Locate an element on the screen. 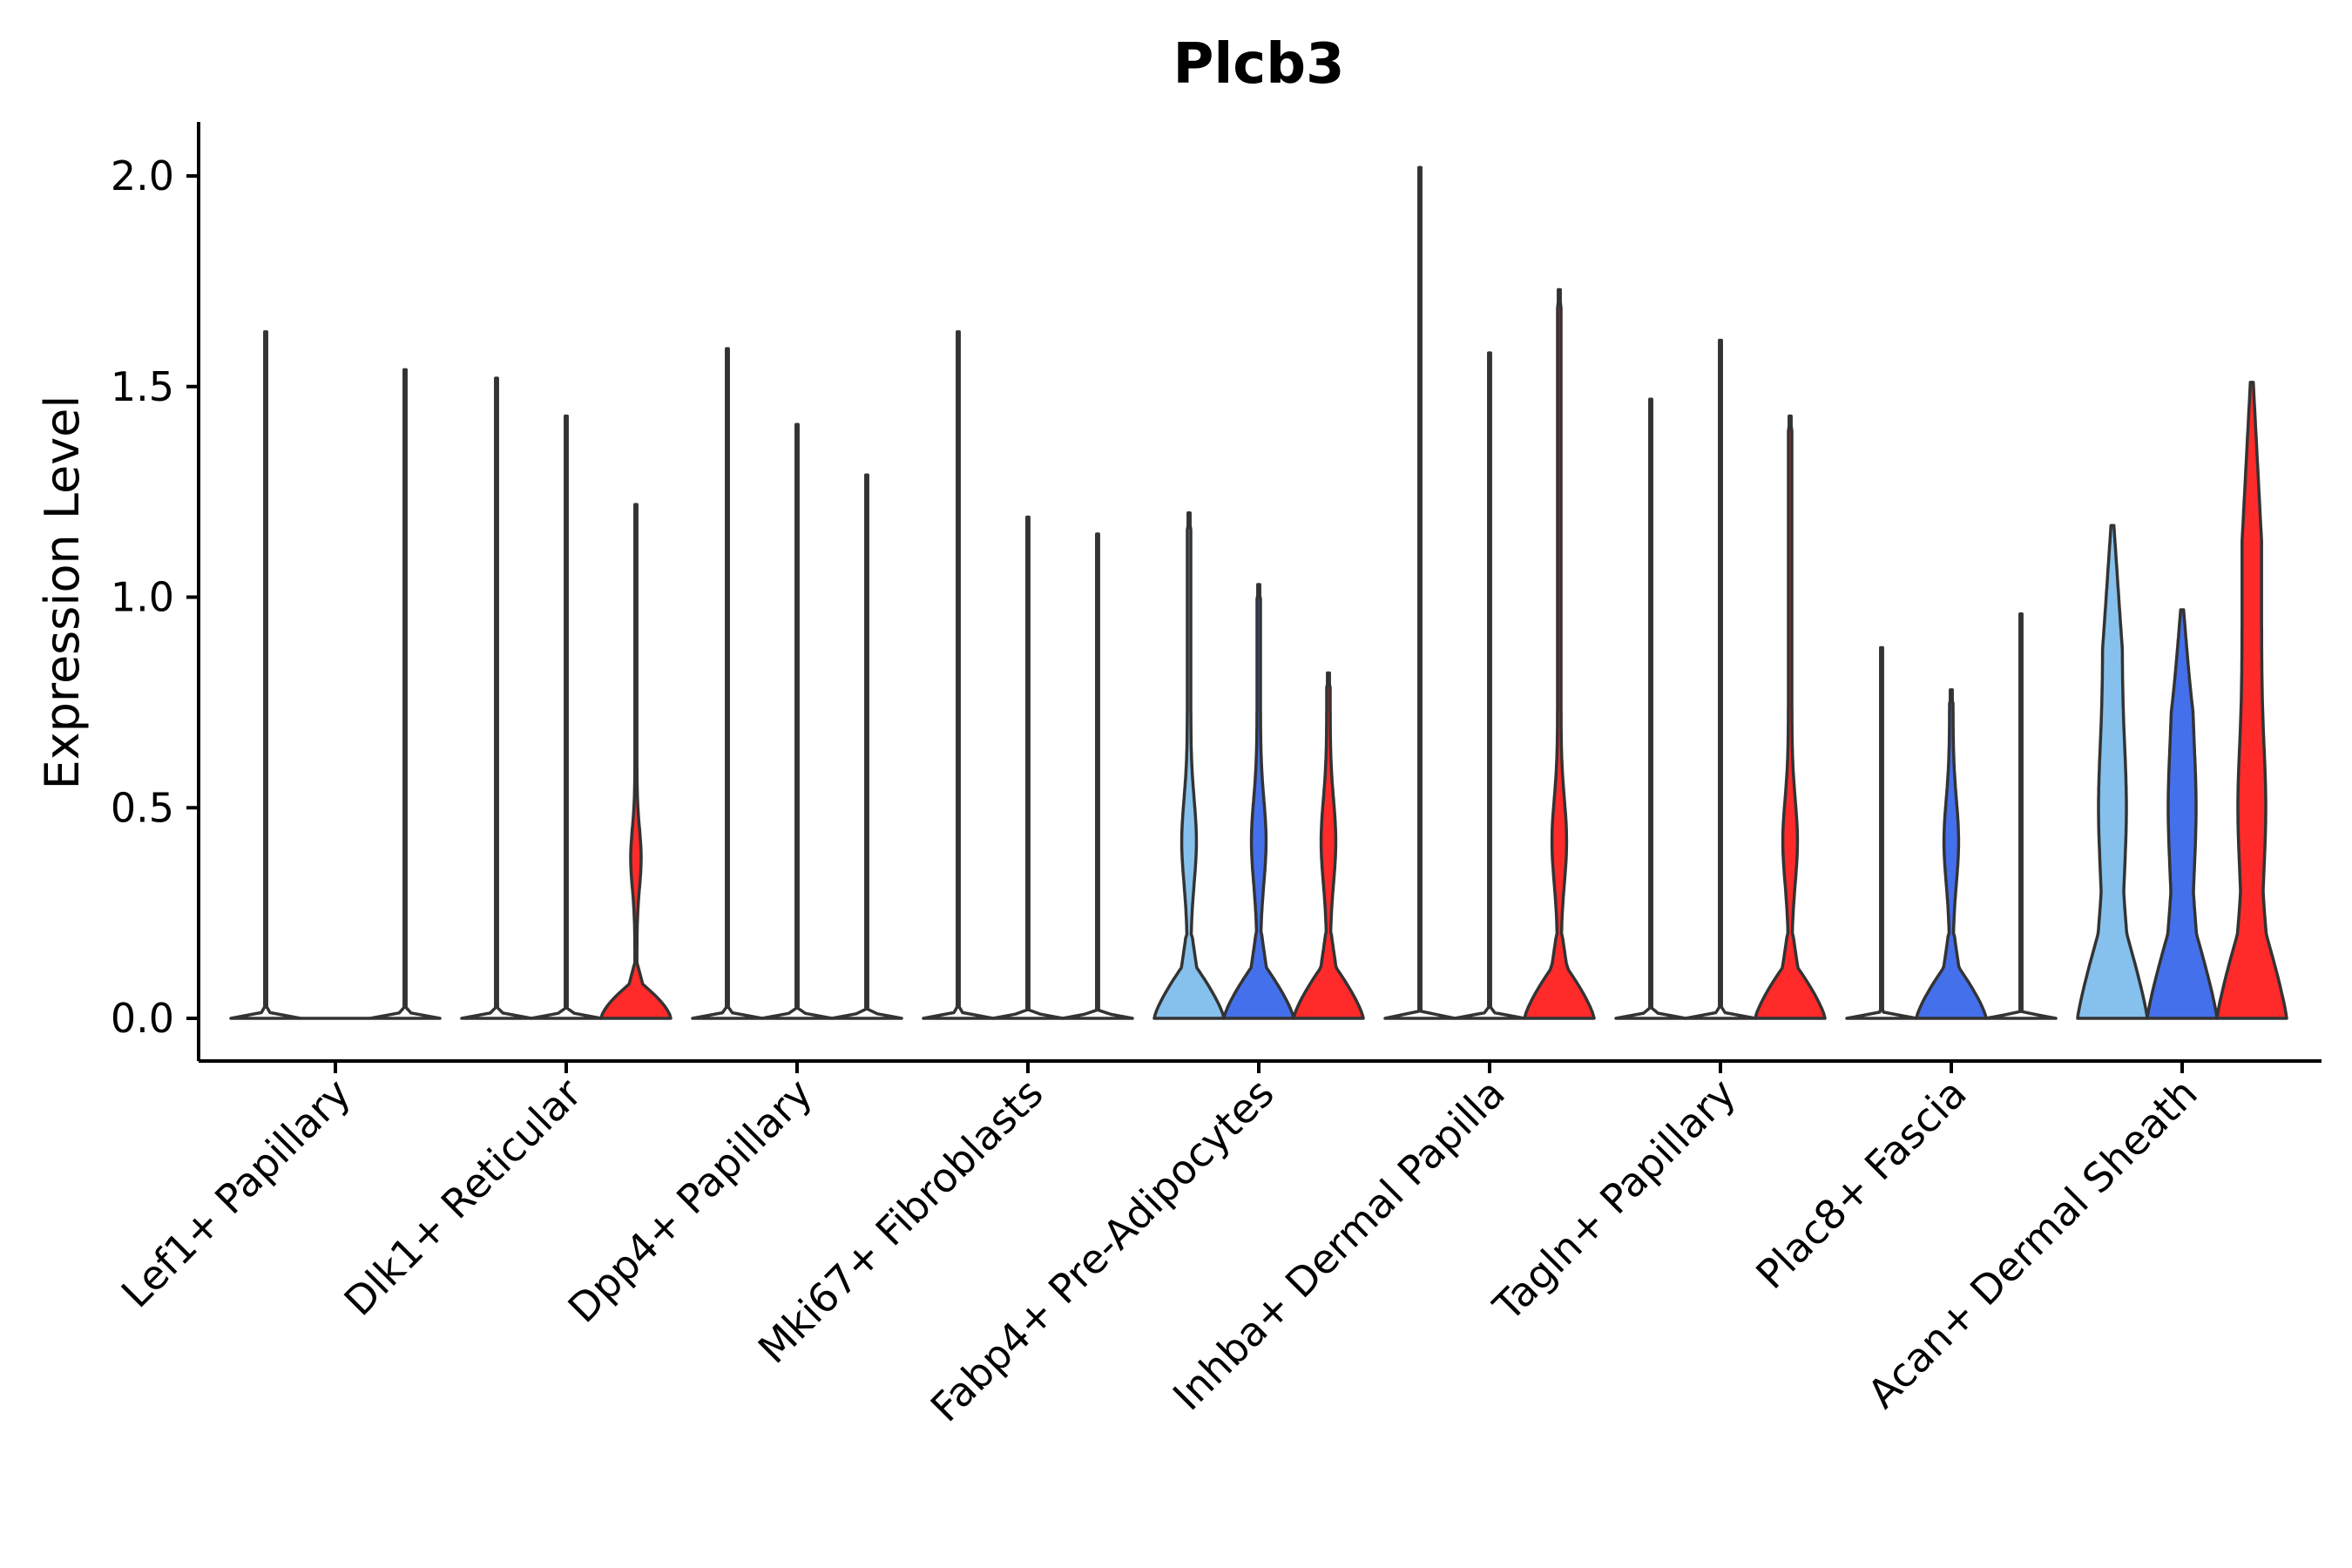 This screenshot has height=1568, width=2352. x-tick-label: Plac8+ Fascia is located at coordinates (1861, 1184).